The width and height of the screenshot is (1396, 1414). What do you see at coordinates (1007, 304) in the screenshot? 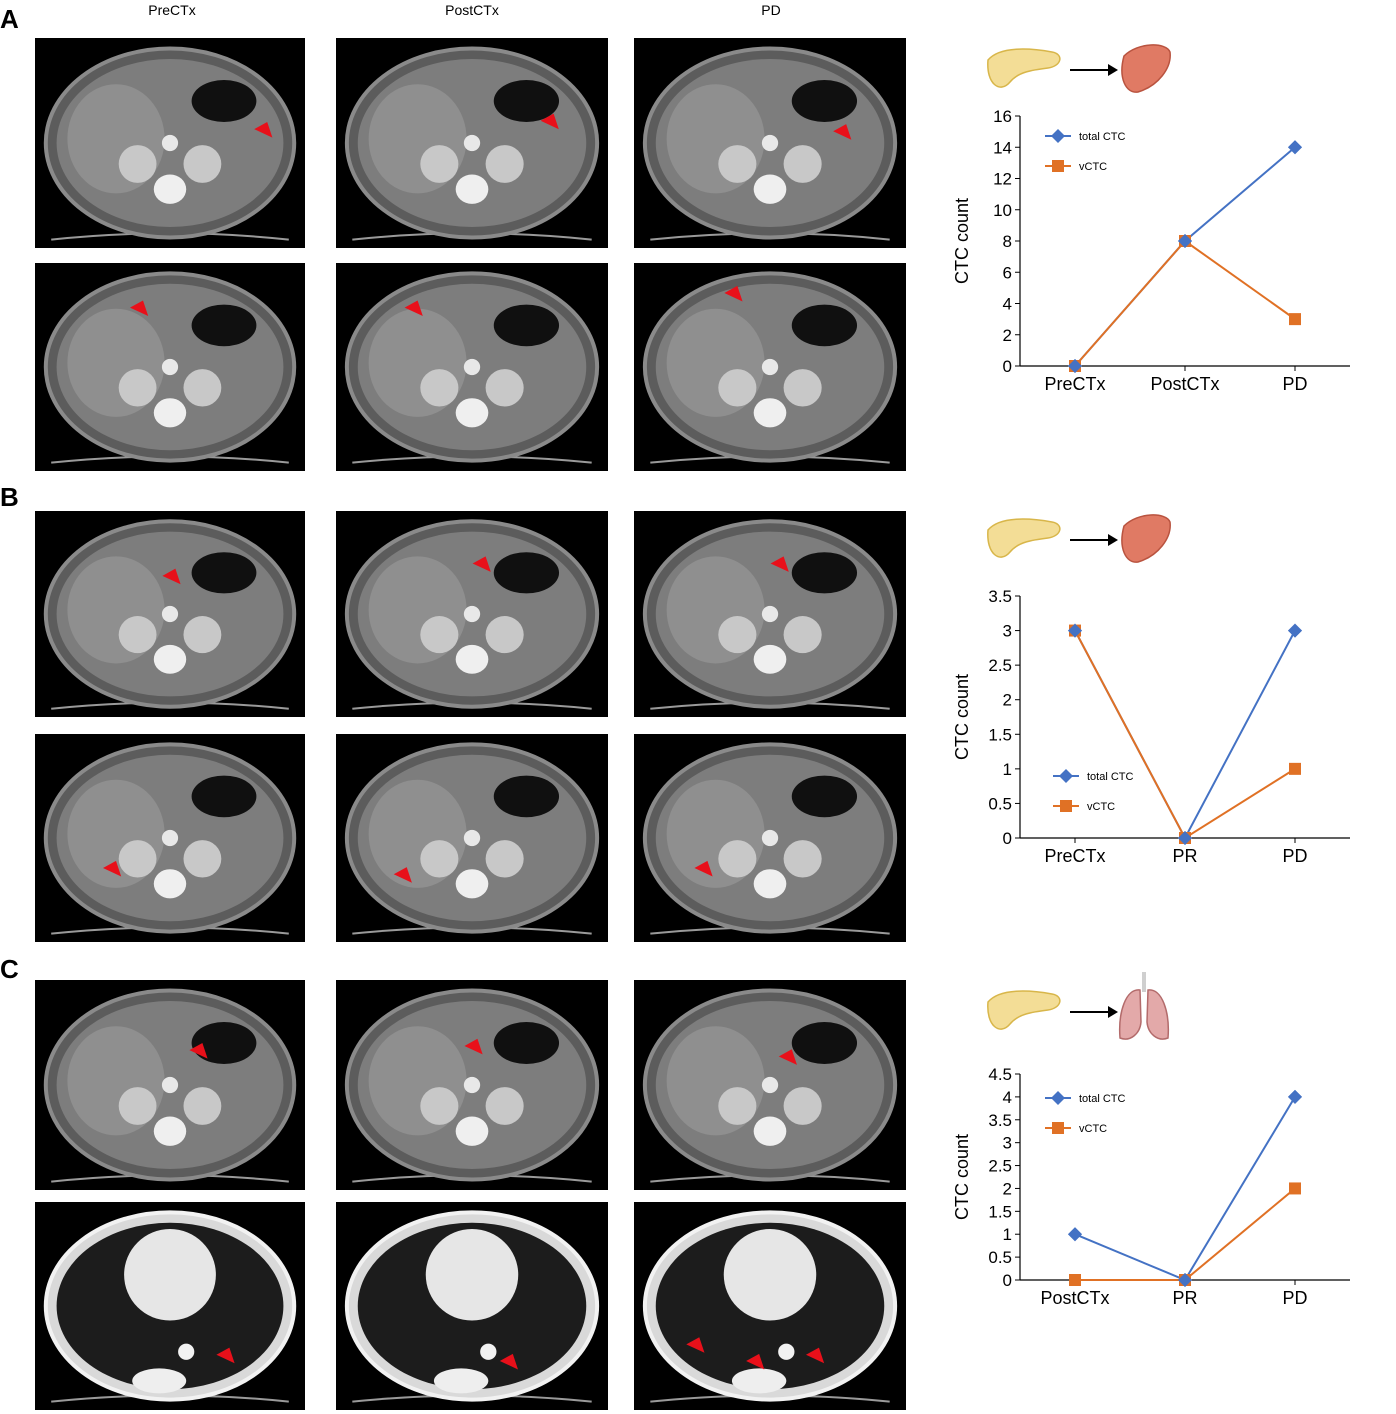
I see `y-tick-label: 4` at bounding box center [1007, 304].